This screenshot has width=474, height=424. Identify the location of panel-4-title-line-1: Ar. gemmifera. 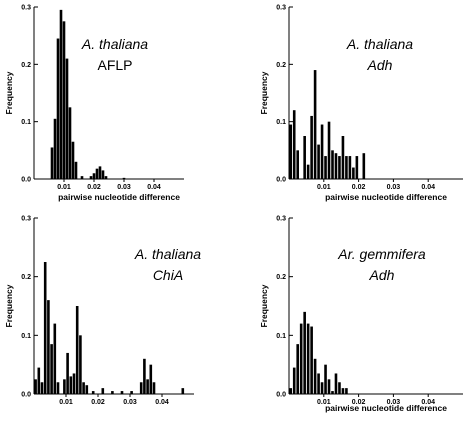
(381, 254).